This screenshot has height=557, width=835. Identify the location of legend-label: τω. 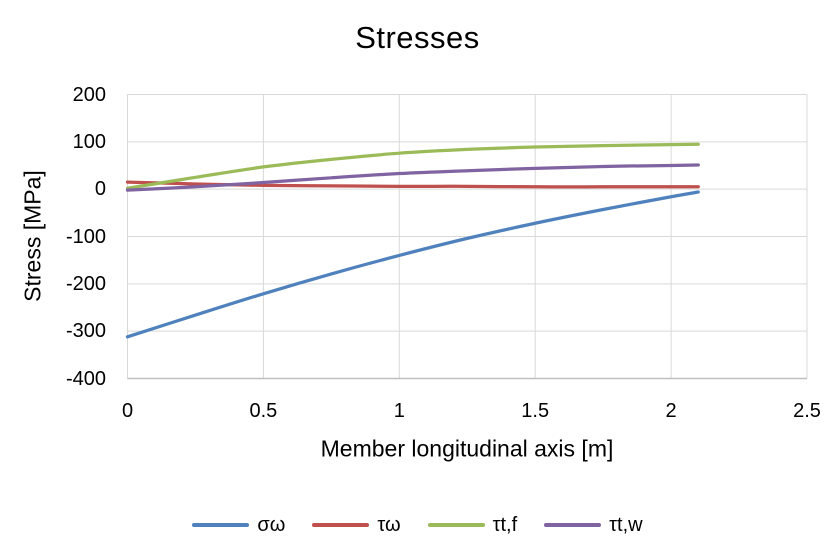
(389, 525).